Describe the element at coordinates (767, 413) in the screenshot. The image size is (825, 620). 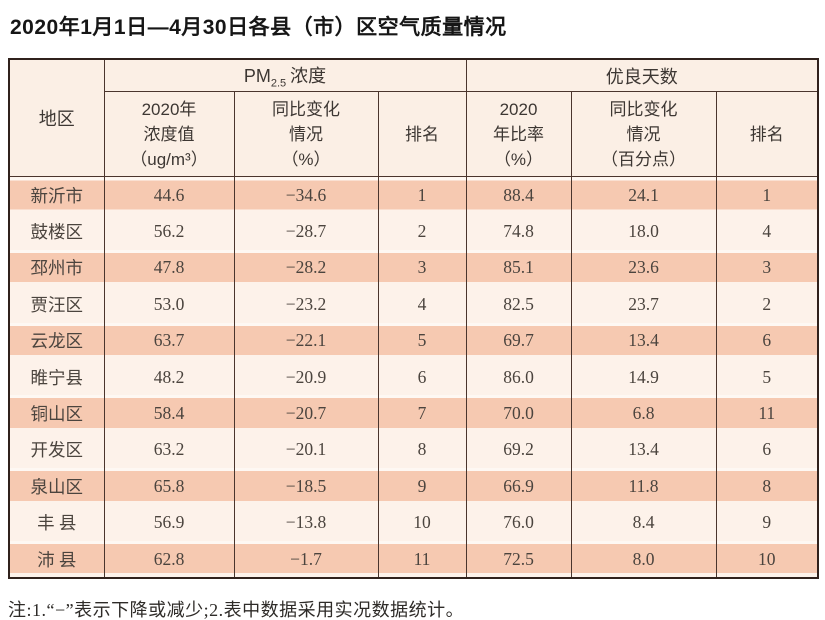
I see `cell-days-rank: 11` at that location.